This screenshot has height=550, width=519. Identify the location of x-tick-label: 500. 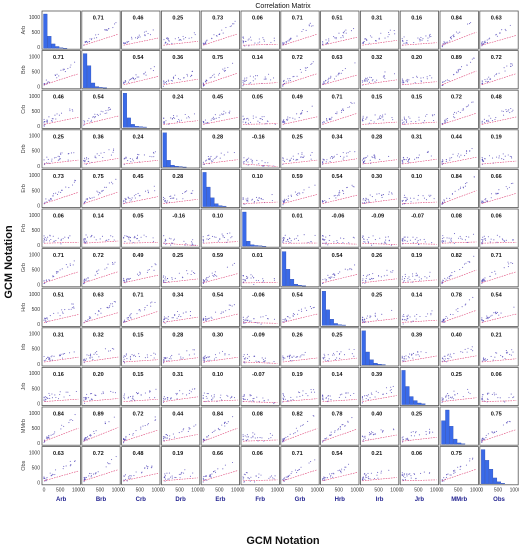
(339, 490).